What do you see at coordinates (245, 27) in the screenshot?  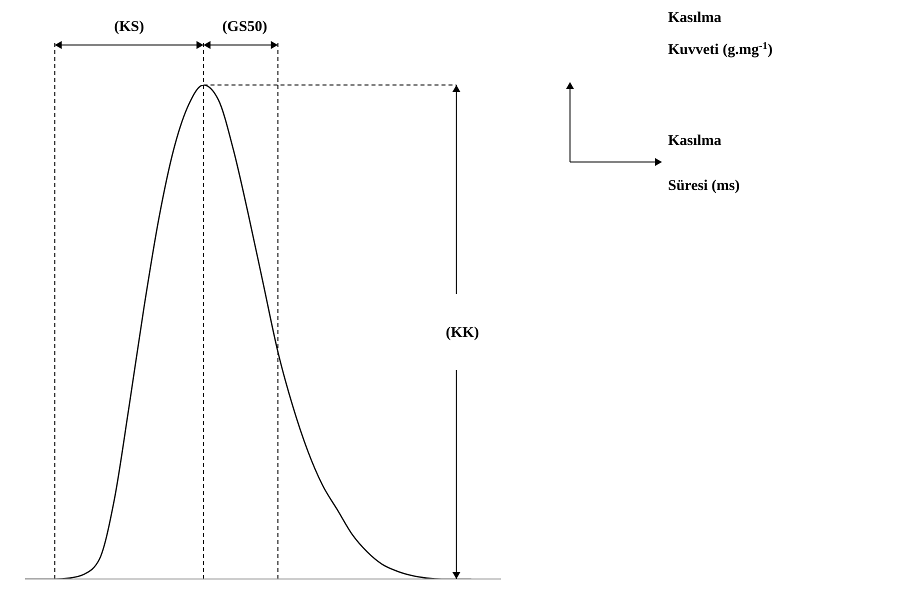 I see `text: (GS50)` at bounding box center [245, 27].